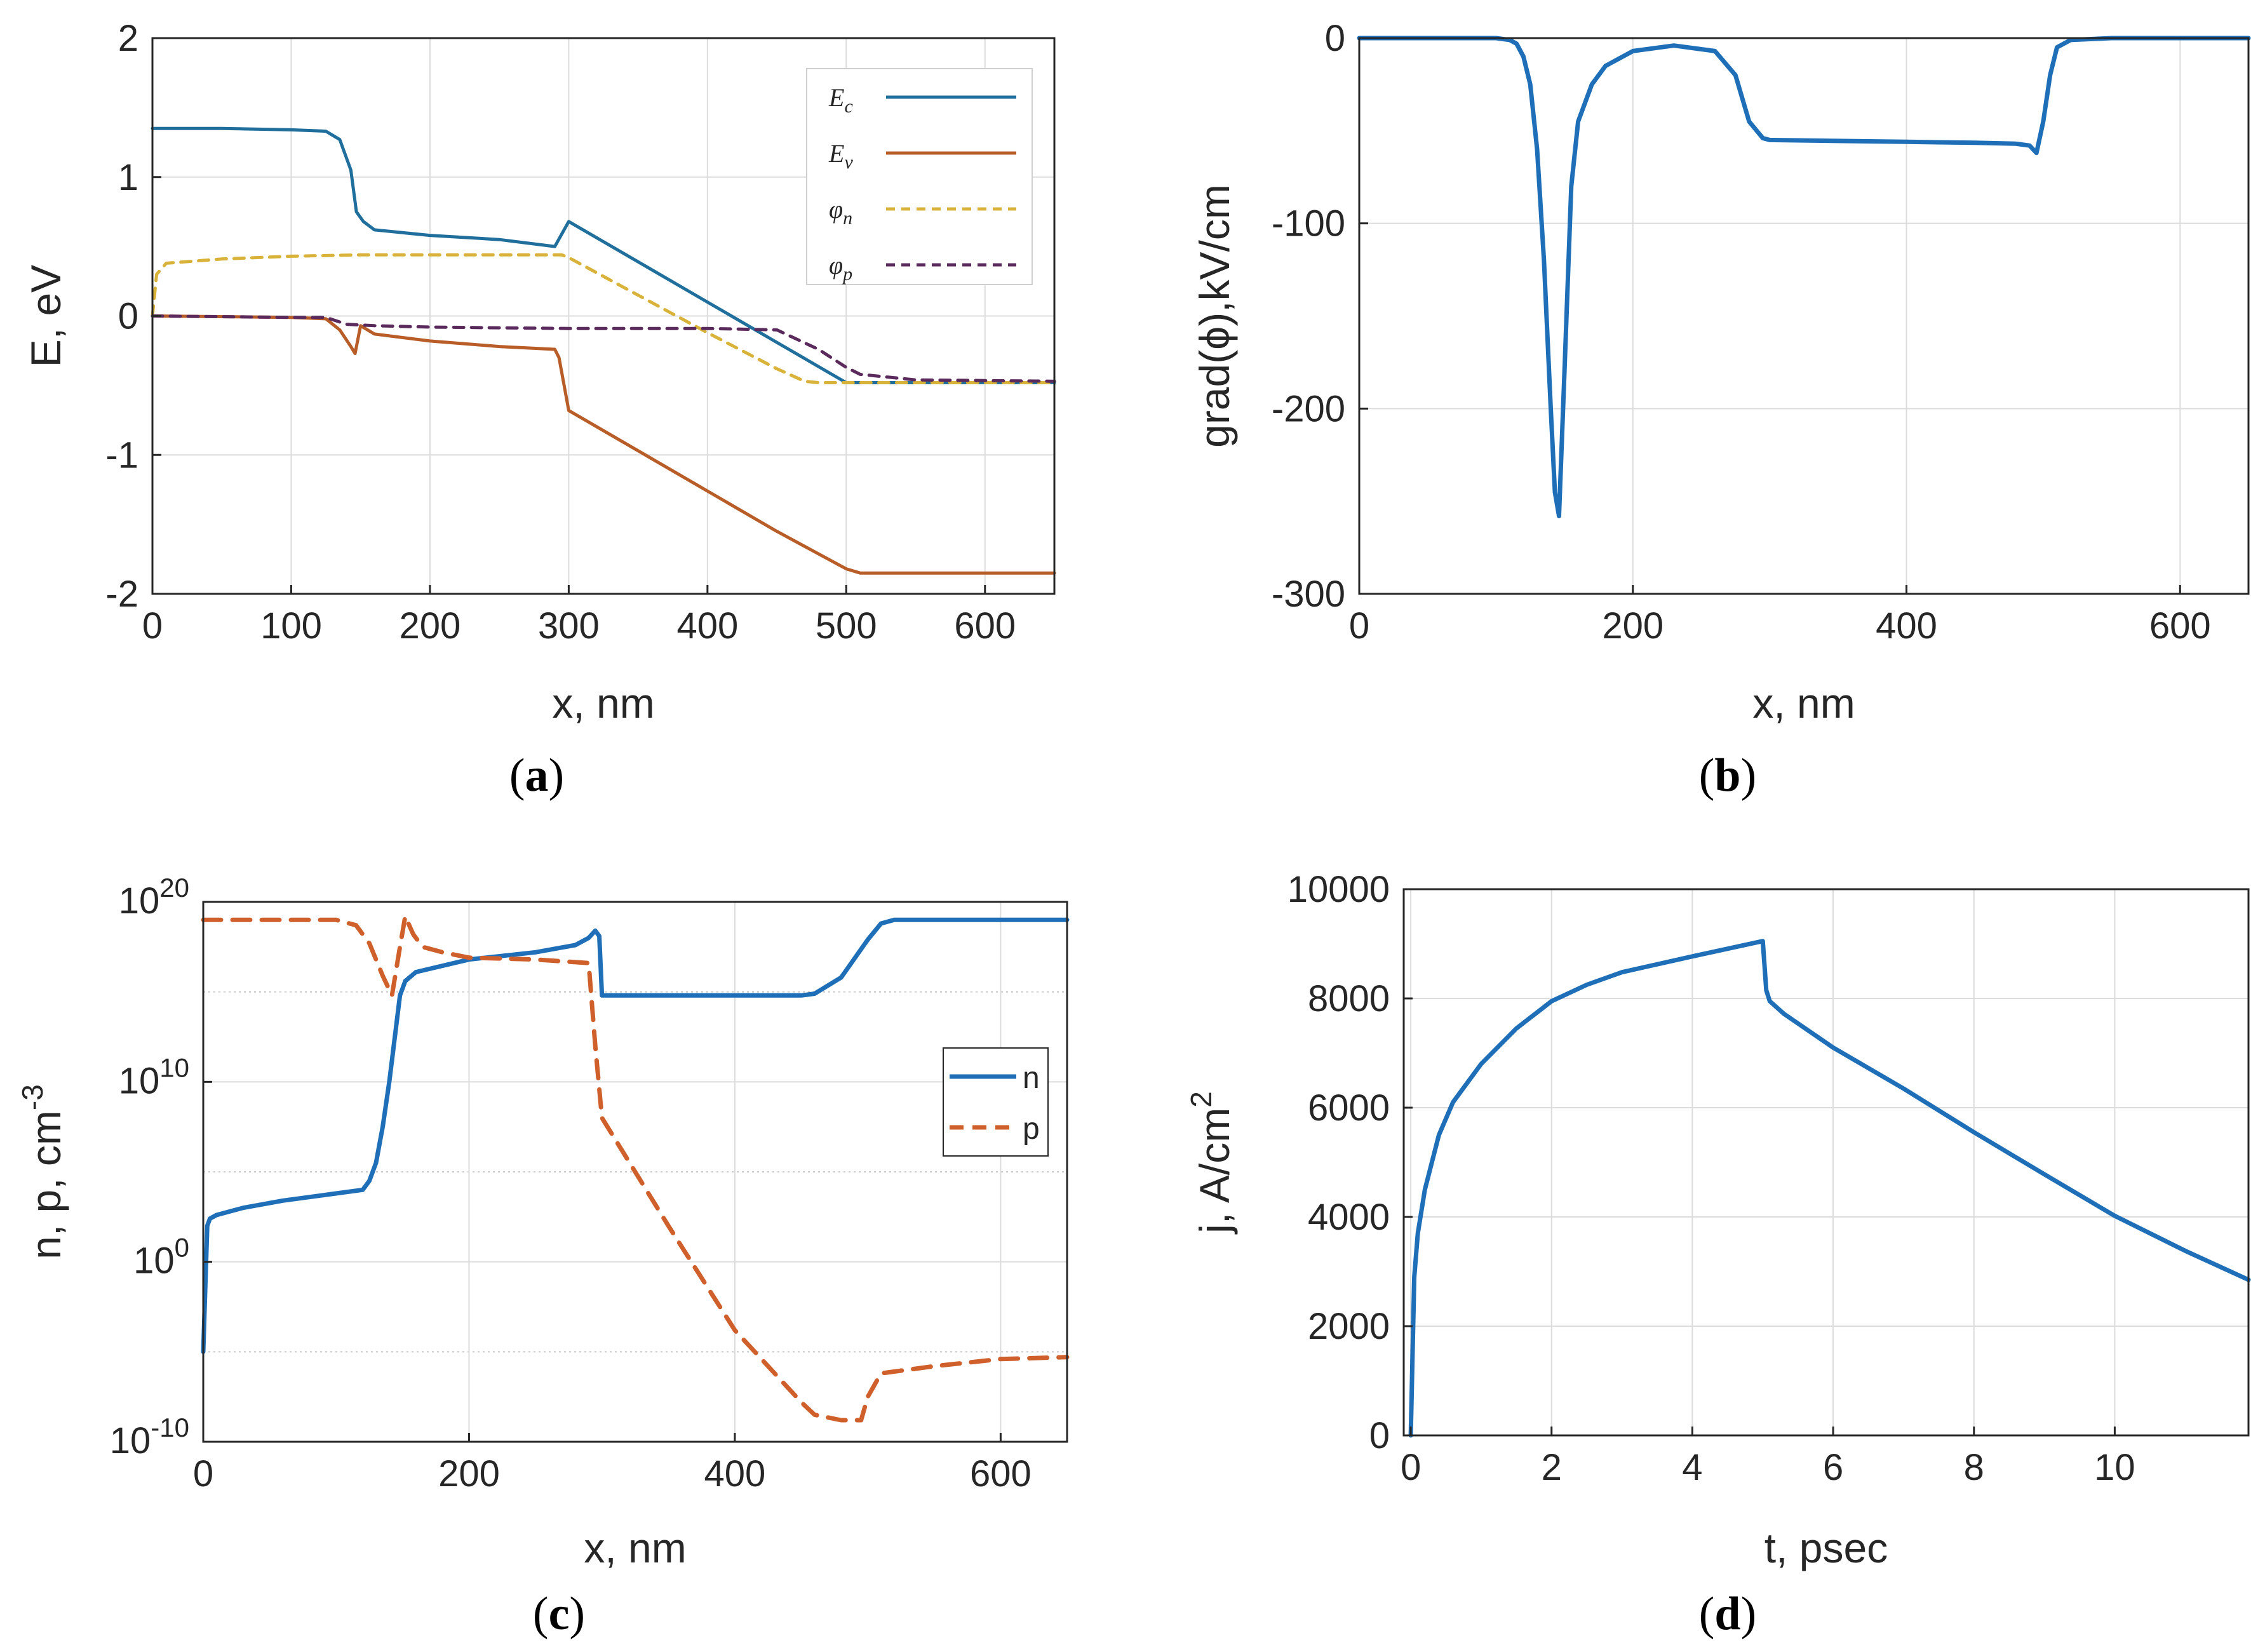 Image resolution: width=2265 pixels, height=1652 pixels. I want to click on ytick-label-a: 1, so click(128, 177).